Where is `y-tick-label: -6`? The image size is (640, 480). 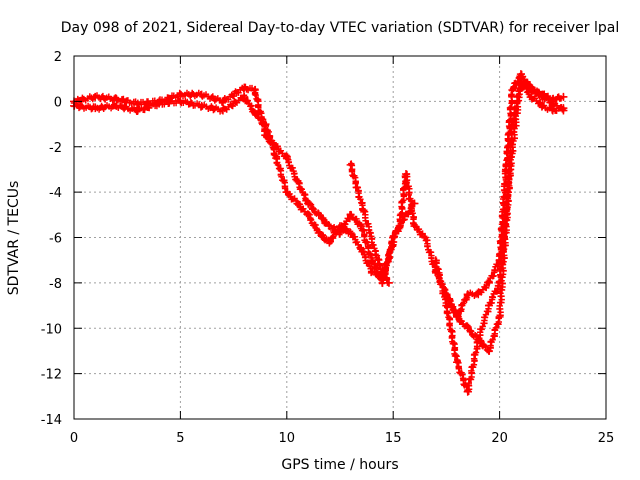 y-tick-label: -6 is located at coordinates (55, 239).